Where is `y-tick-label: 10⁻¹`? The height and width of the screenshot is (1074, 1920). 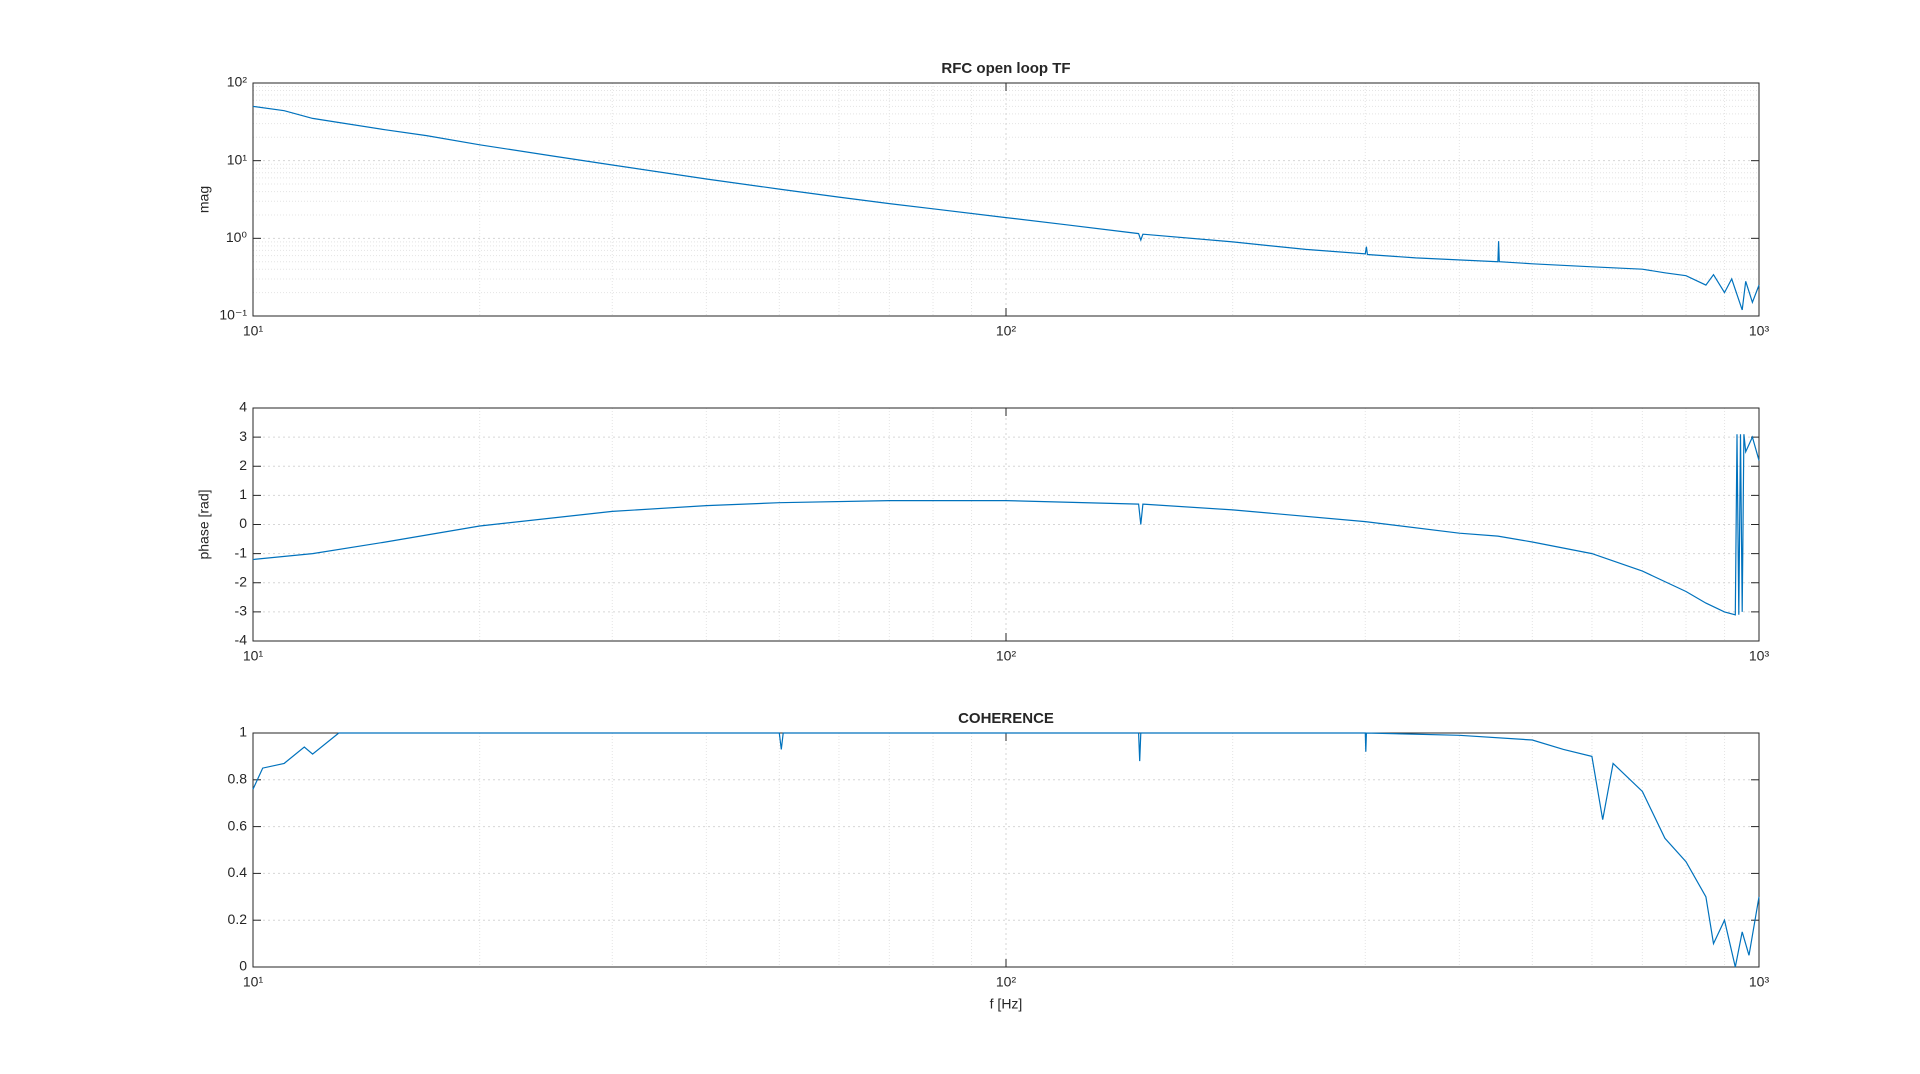 y-tick-label: 10⁻¹ is located at coordinates (233, 315).